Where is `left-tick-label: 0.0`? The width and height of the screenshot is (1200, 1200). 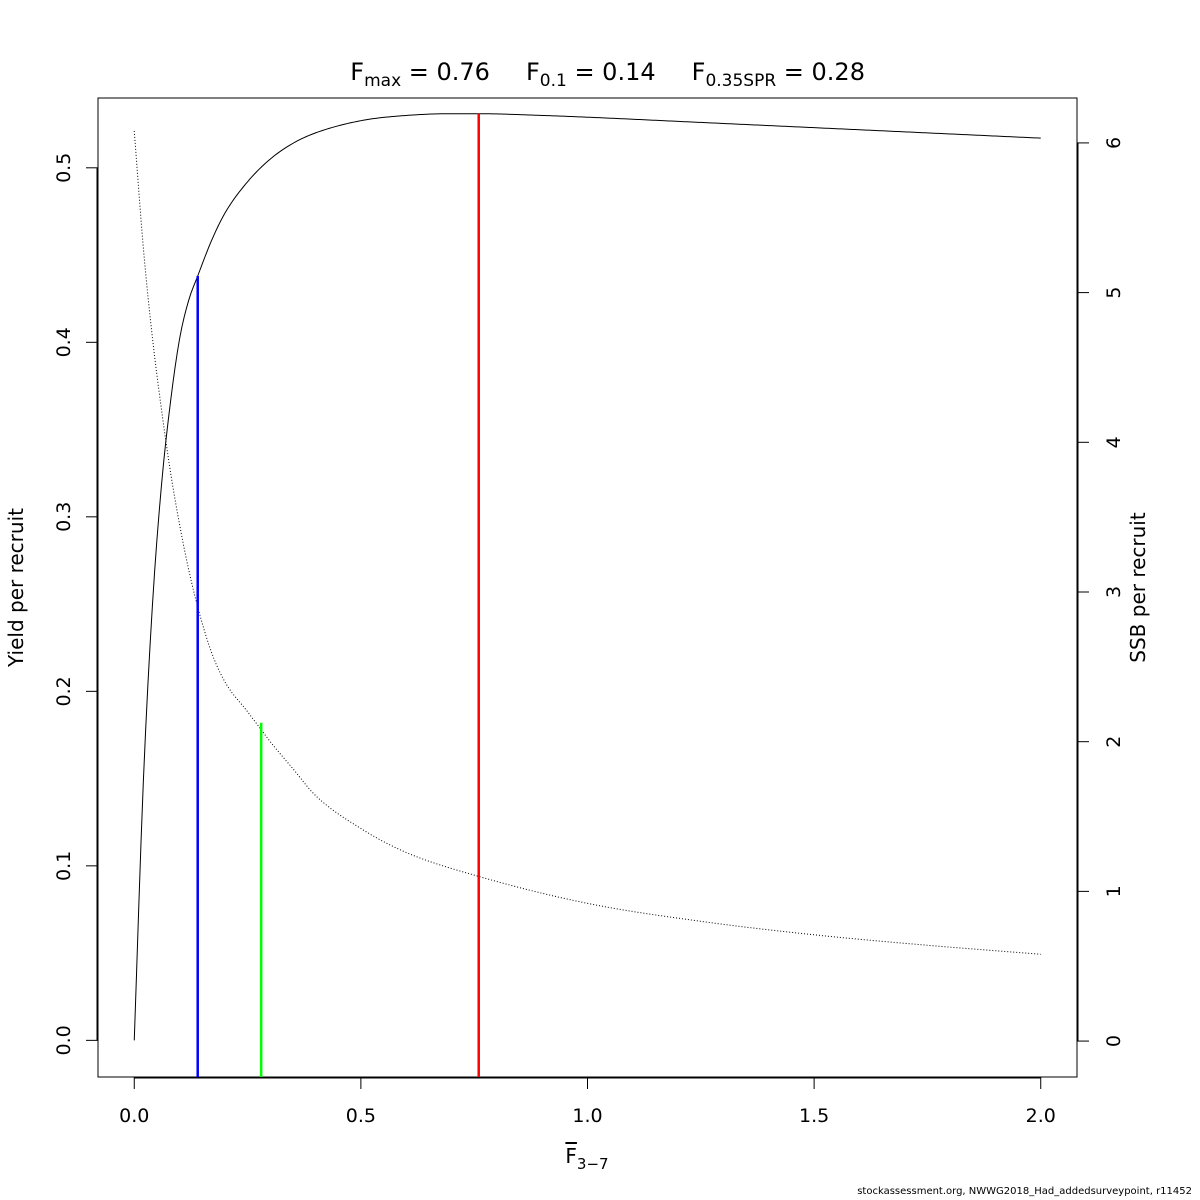
left-tick-label: 0.0 is located at coordinates (64, 1040).